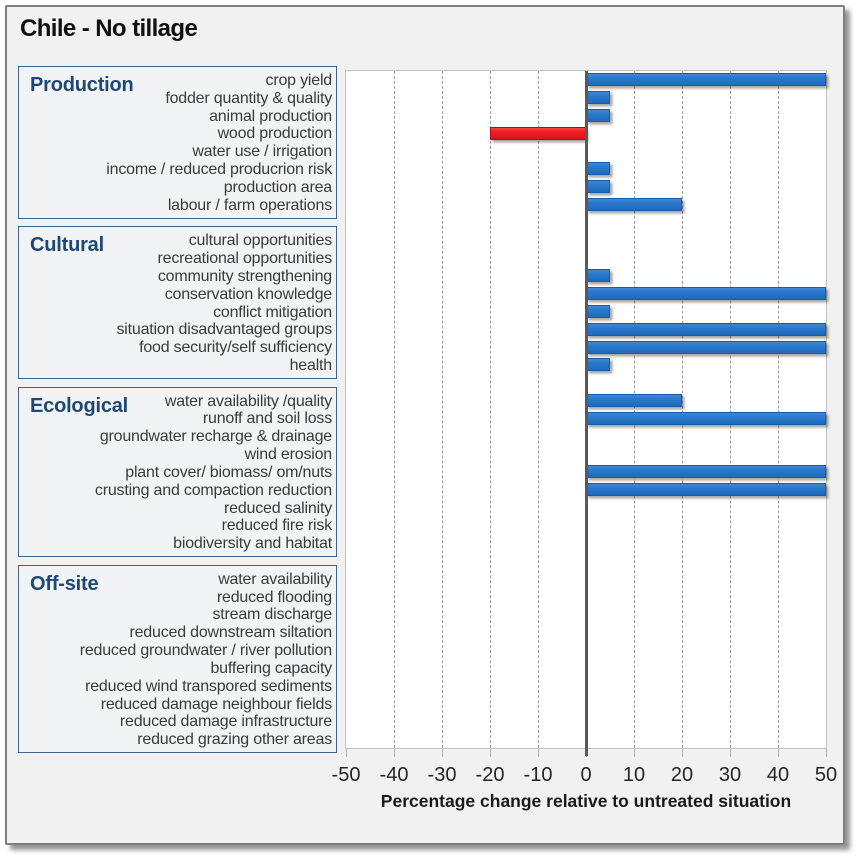  What do you see at coordinates (634, 401) in the screenshot?
I see `bar-water-availability-quality` at bounding box center [634, 401].